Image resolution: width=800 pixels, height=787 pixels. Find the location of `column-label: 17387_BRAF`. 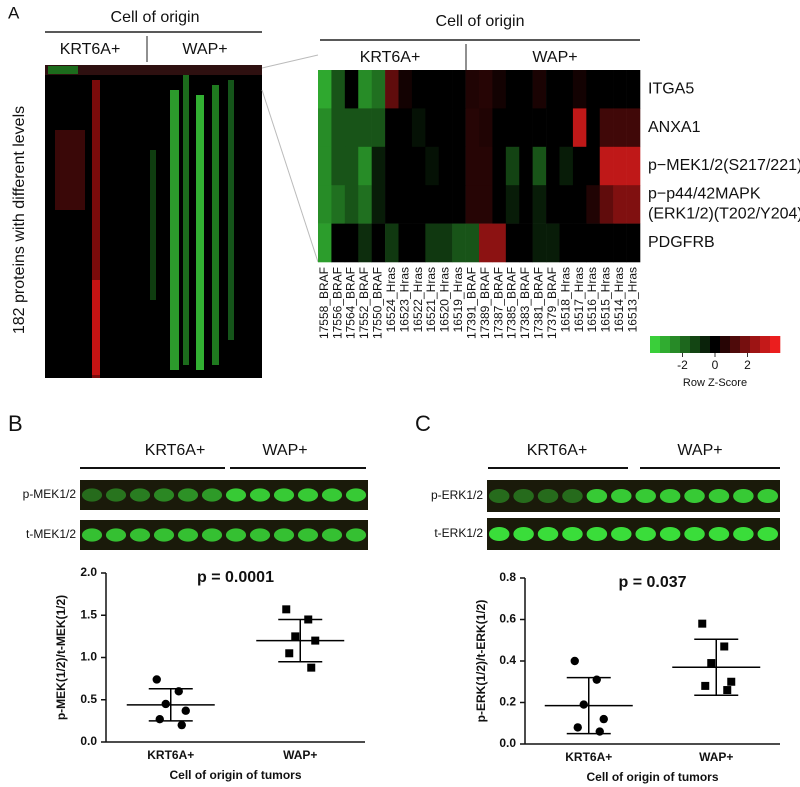

column-label: 17387_BRAF is located at coordinates (498, 303).